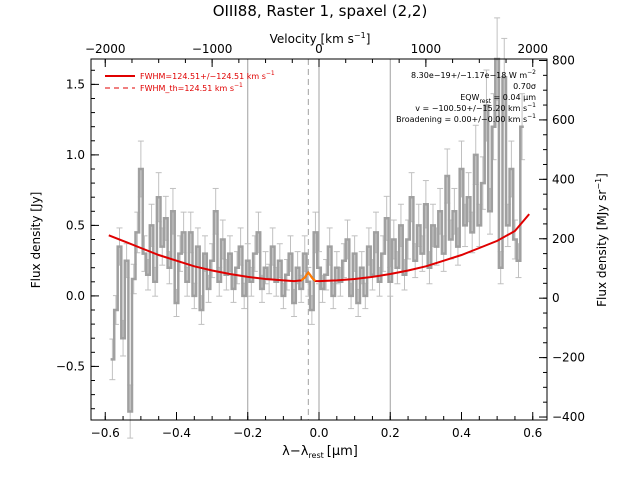  Describe the element at coordinates (105, 49) in the screenshot. I see `top-tick-label-0: −2000` at that location.